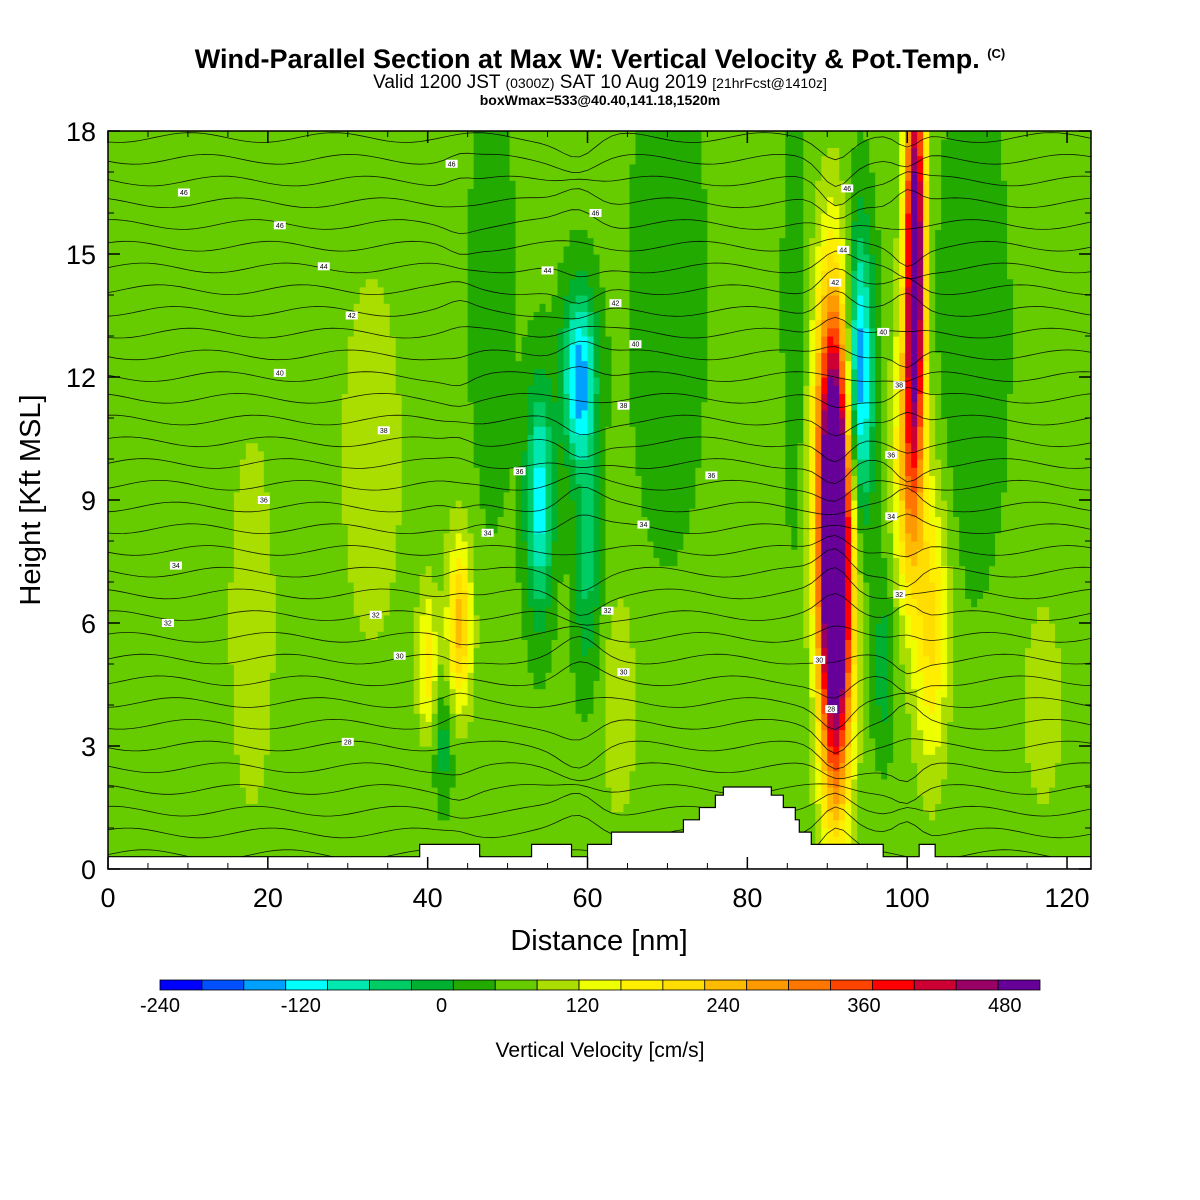 This screenshot has width=1200, height=1200. I want to click on x-tick-label: 20, so click(268, 898).